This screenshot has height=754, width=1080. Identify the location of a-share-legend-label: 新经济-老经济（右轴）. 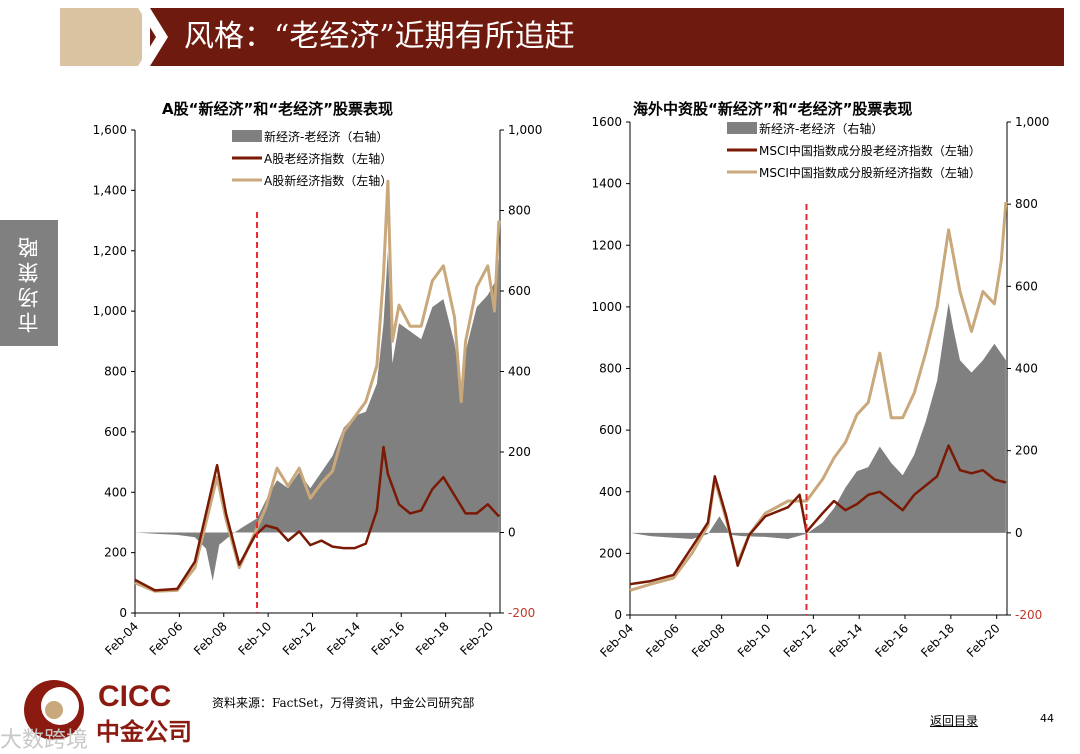
(326, 136).